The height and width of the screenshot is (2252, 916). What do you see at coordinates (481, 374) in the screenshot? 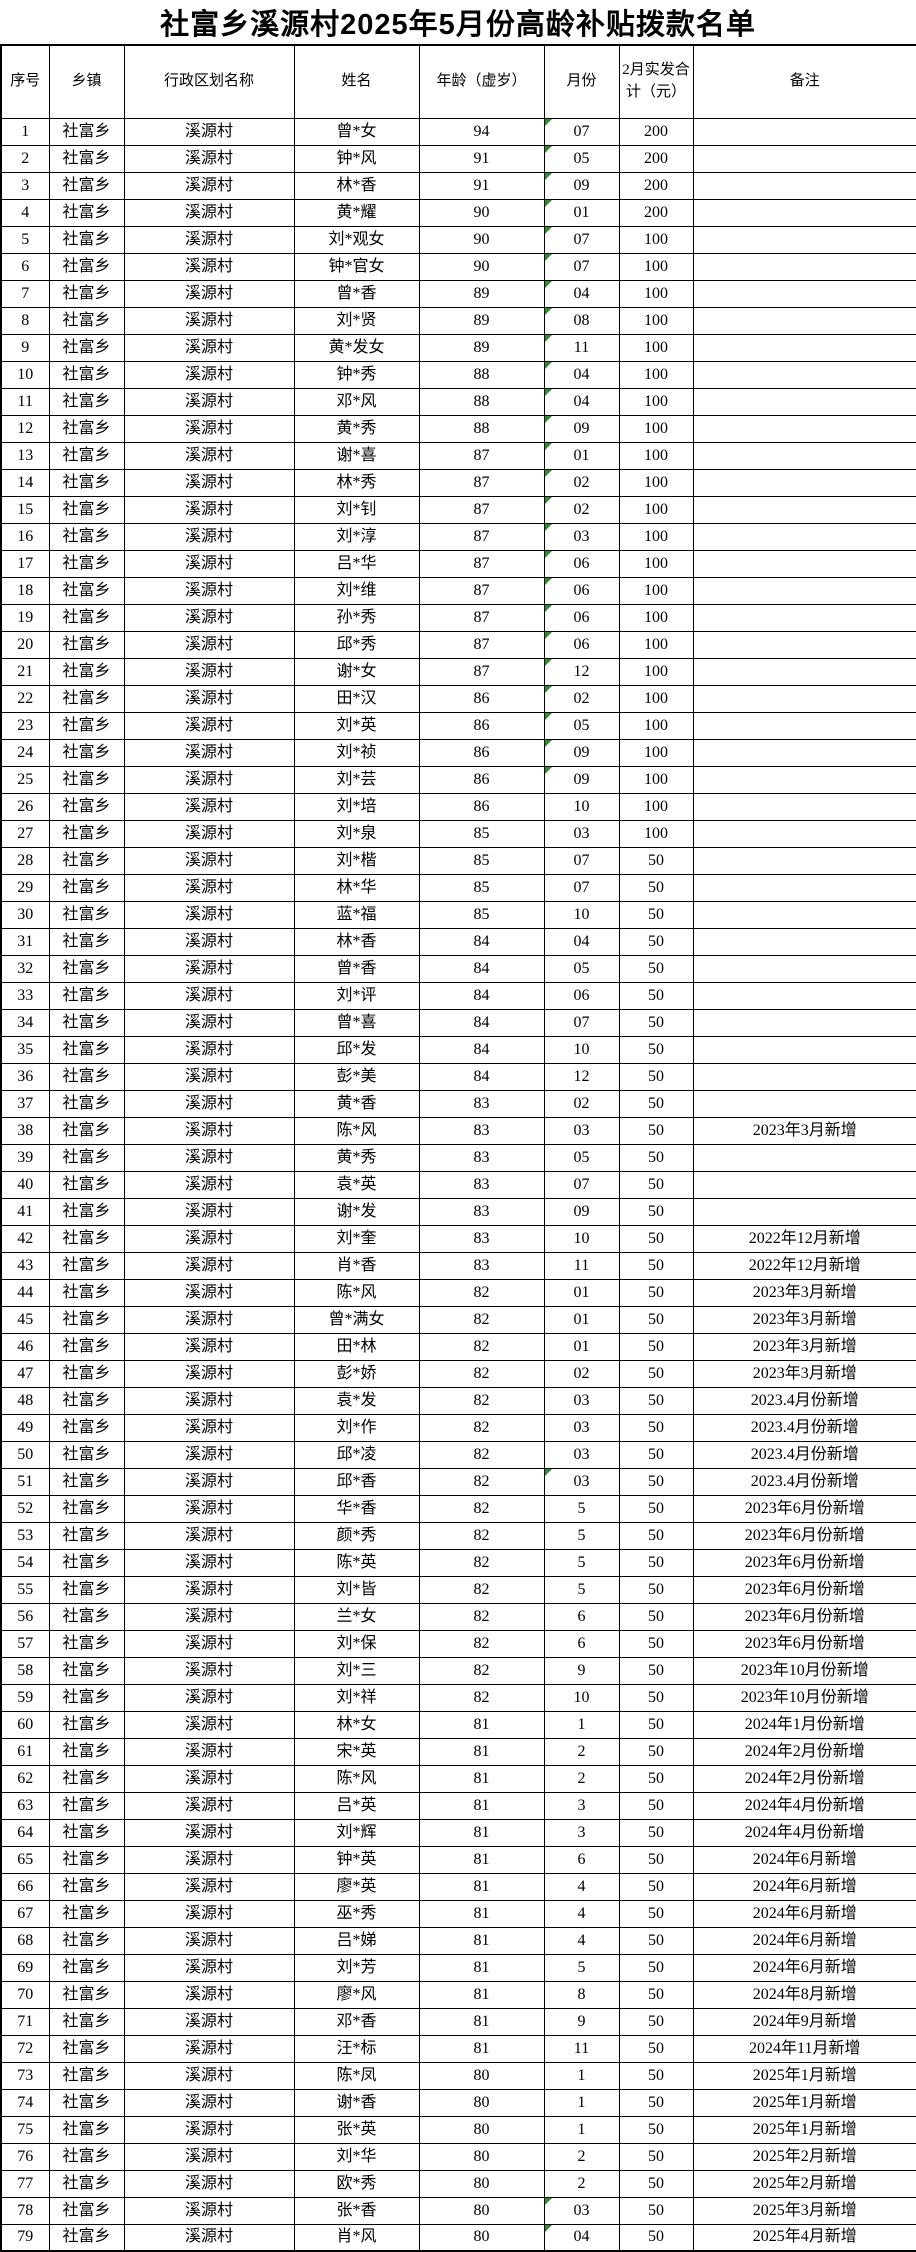
I see `cell-age: 88` at bounding box center [481, 374].